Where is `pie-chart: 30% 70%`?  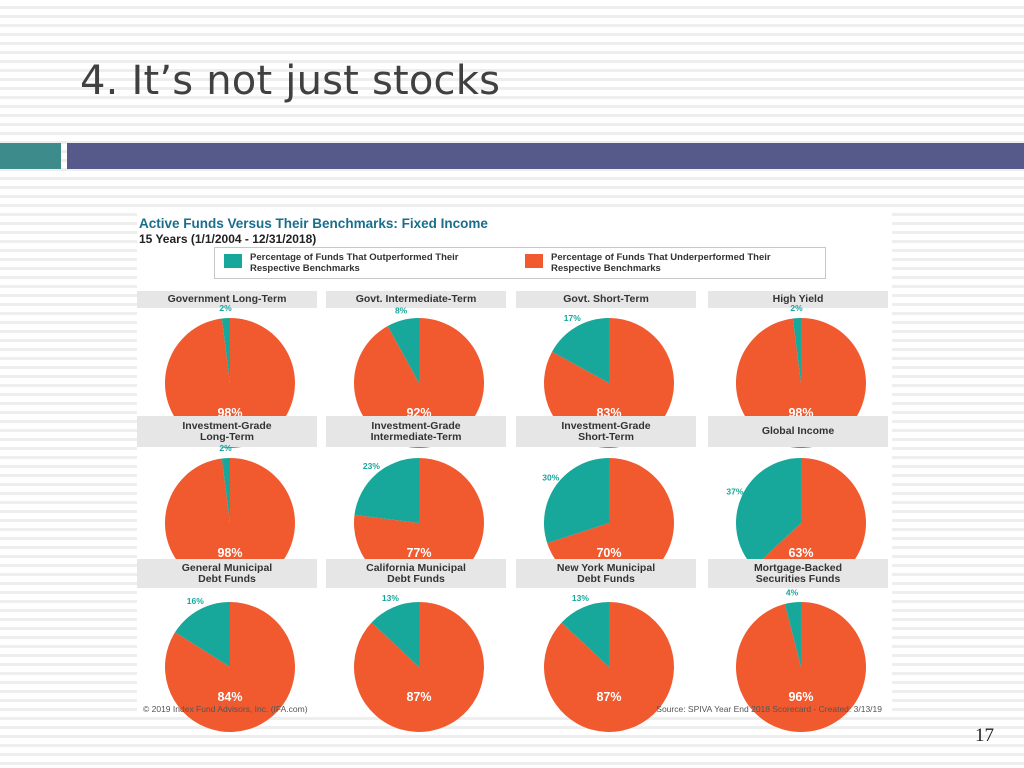 pie-chart: 30% 70% is located at coordinates (608, 523).